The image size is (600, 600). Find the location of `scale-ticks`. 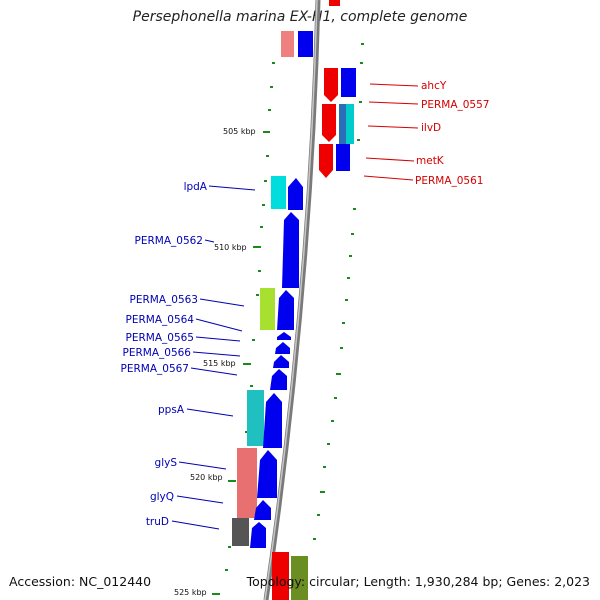

scale-ticks is located at coordinates (241, 363).